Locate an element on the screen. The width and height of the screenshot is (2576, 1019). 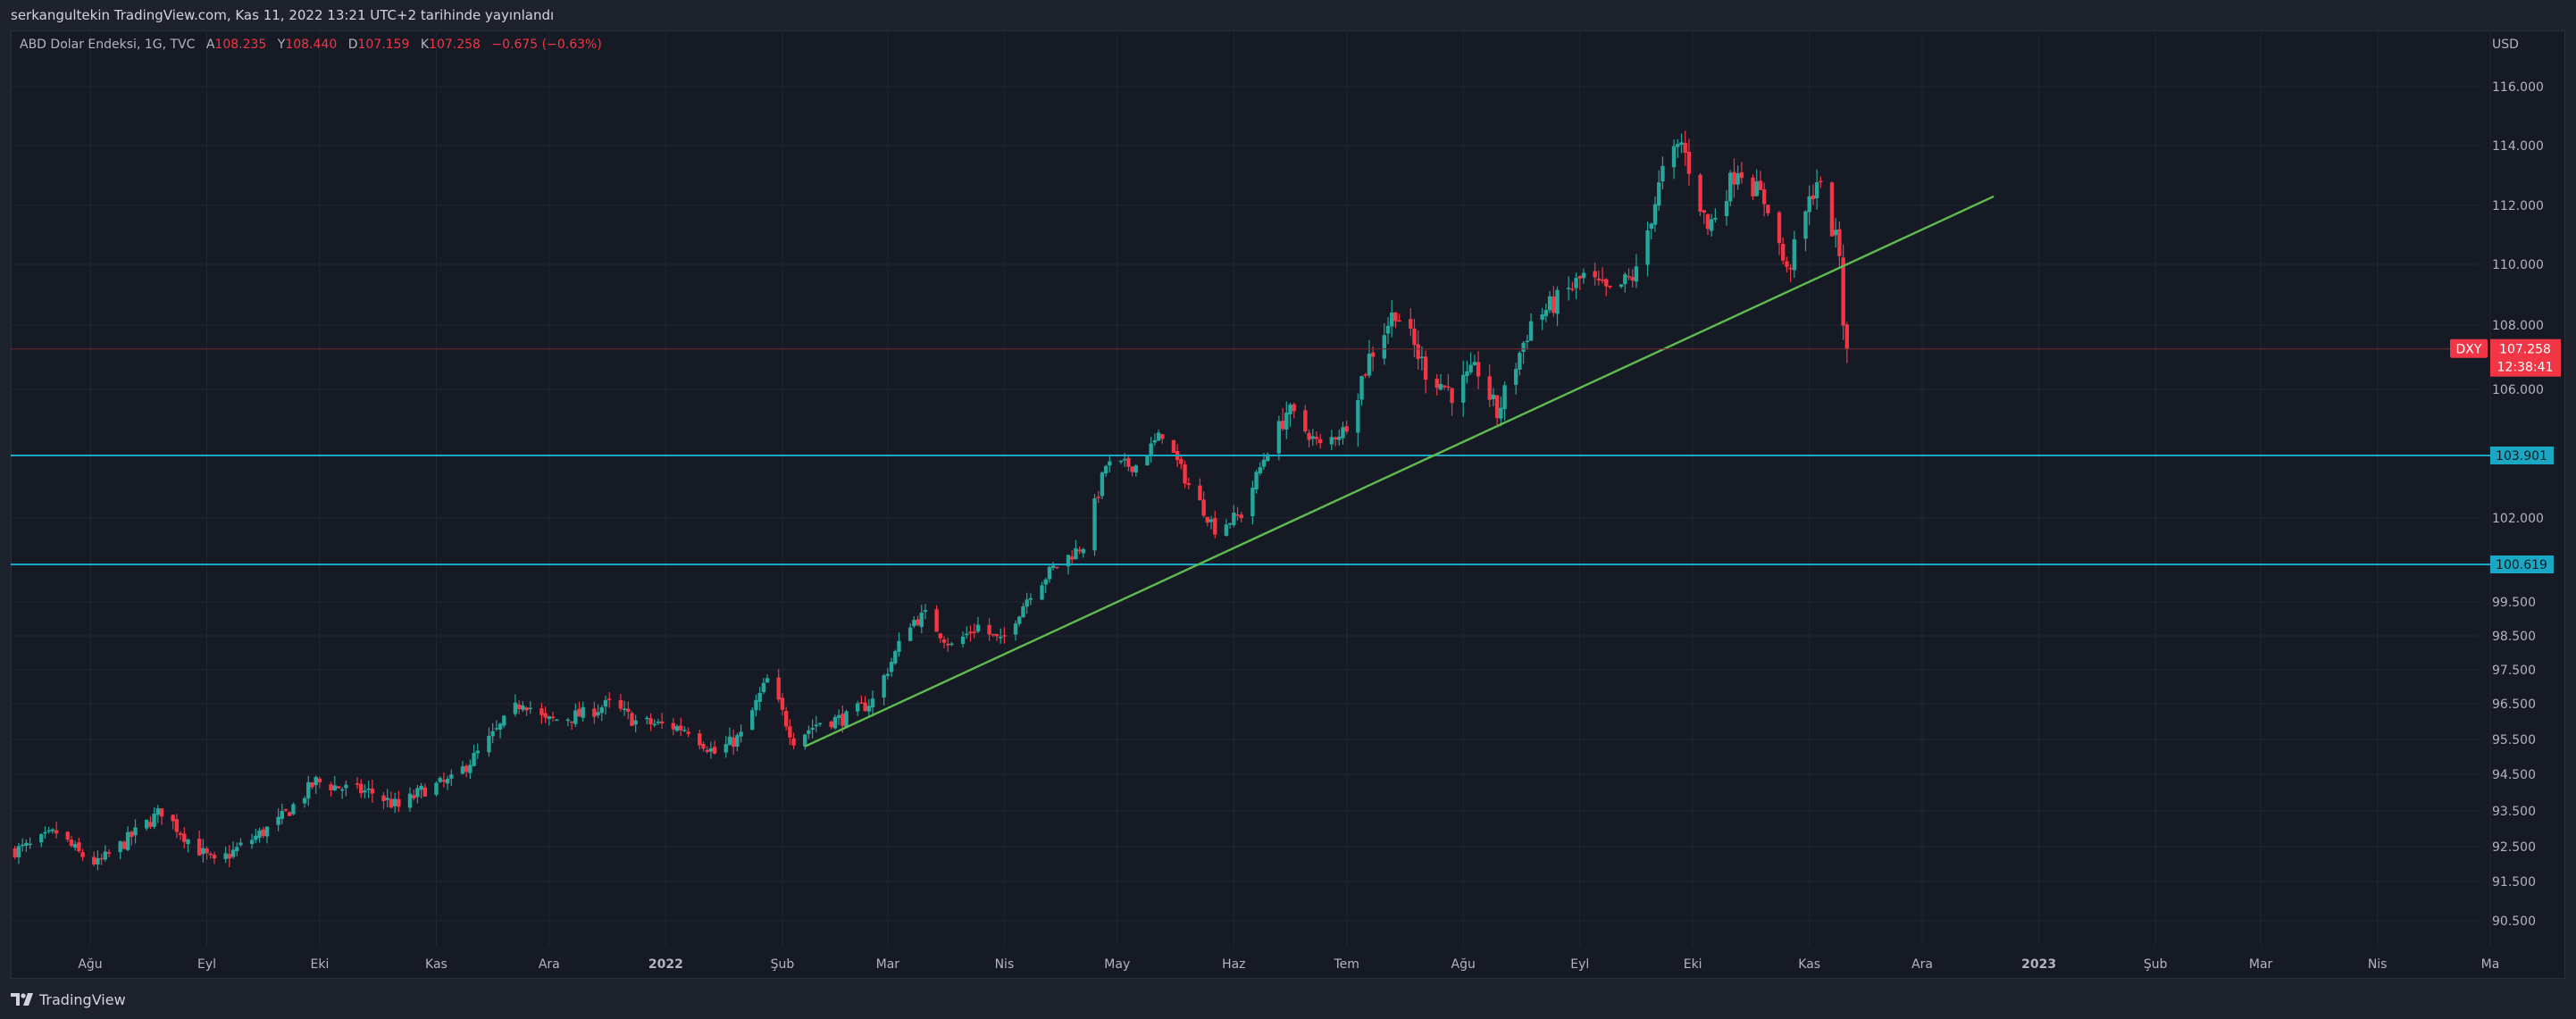
x-tick-label: Ağu is located at coordinates (90, 965).